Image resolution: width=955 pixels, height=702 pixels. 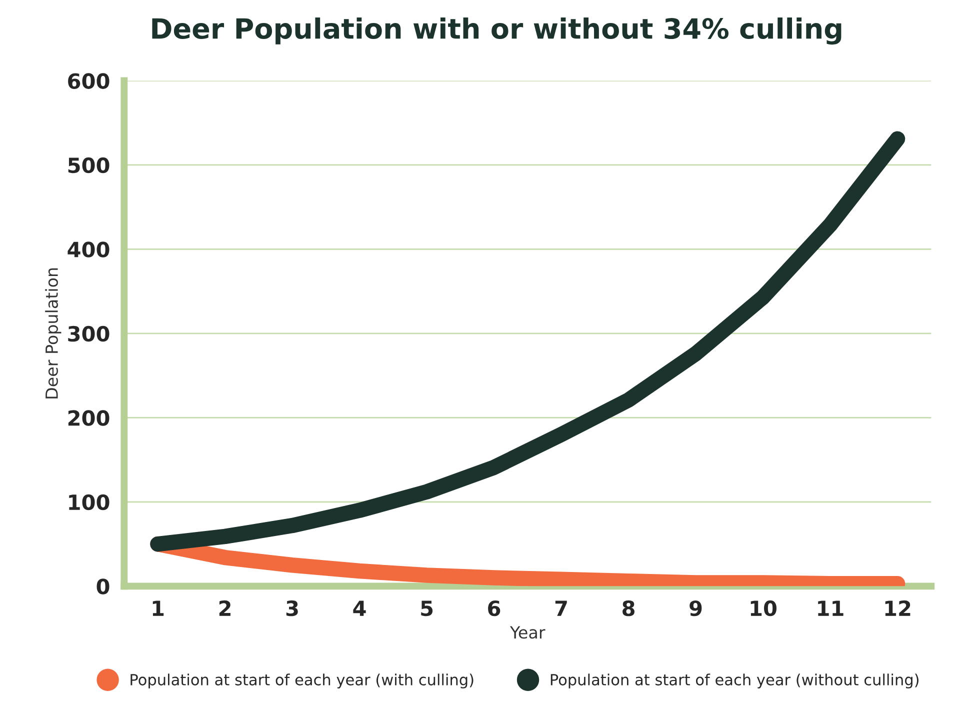 I want to click on x-tick-label: 2, so click(x=224, y=608).